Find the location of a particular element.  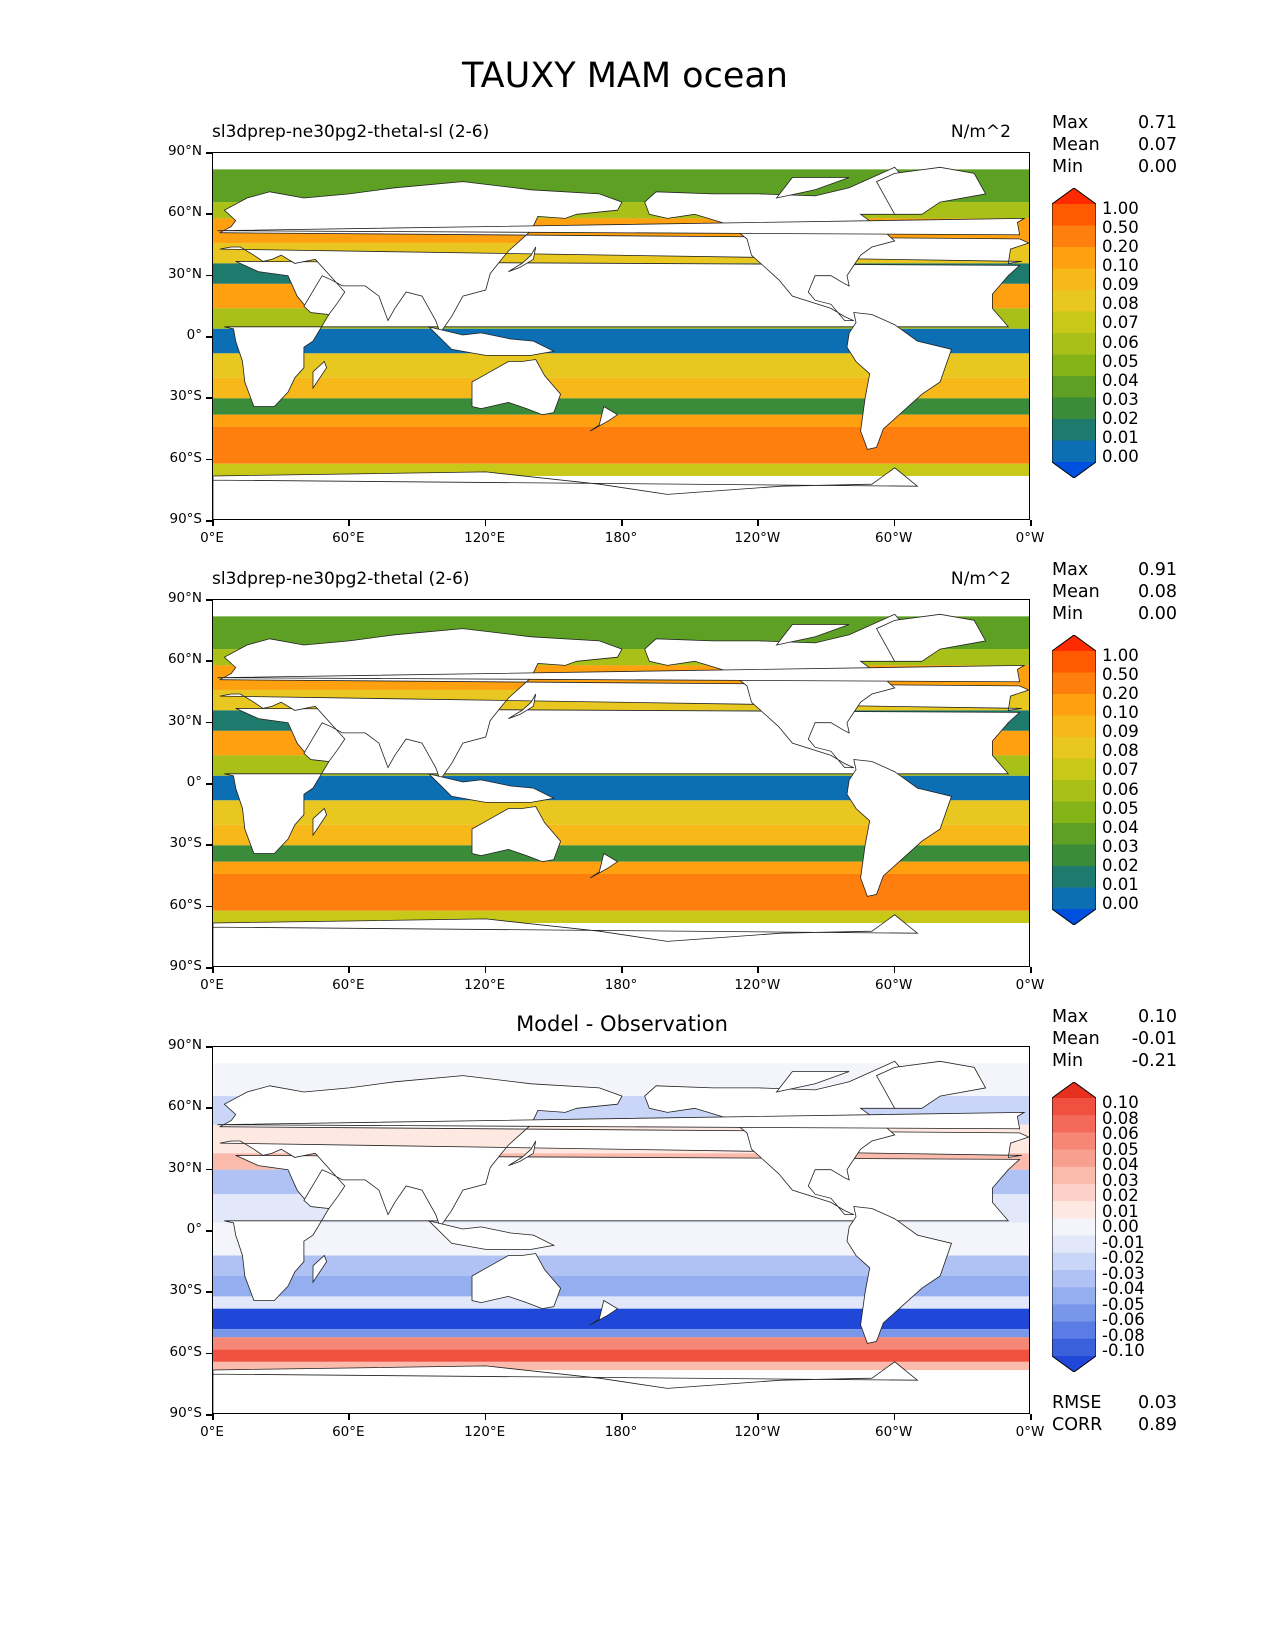

colorbar-tick-label: 0.05 is located at coordinates (1120, 1149).